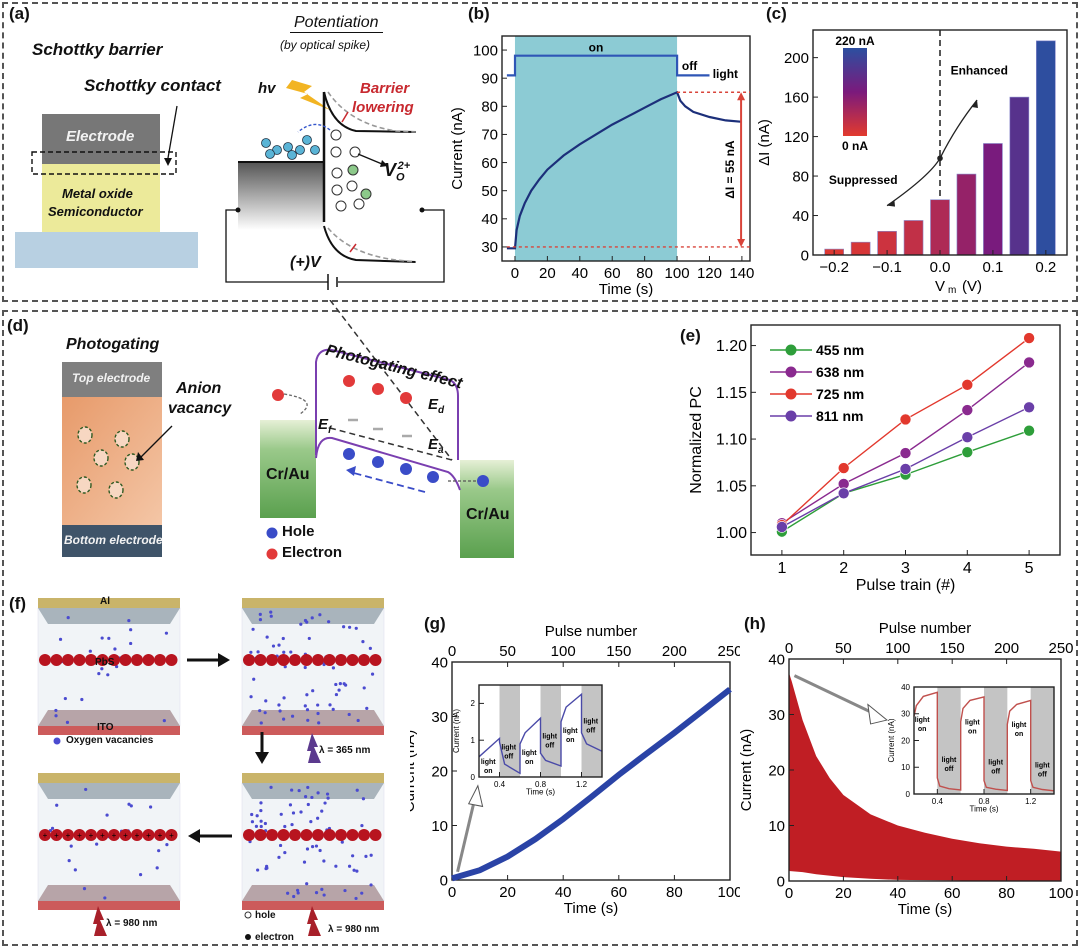 The height and width of the screenshot is (950, 1080). What do you see at coordinates (992, 267) in the screenshot?
I see `x-tick-label: 0.1` at bounding box center [992, 267].